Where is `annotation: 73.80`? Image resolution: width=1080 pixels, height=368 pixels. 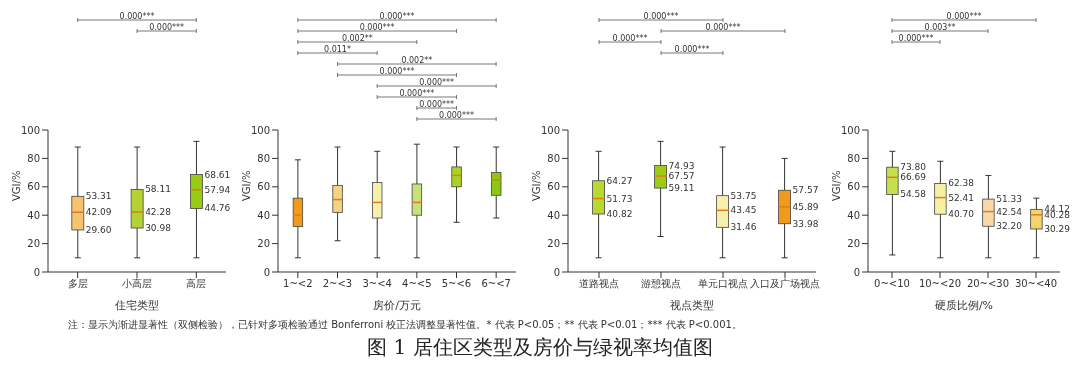 annotation: 73.80 is located at coordinates (913, 167).